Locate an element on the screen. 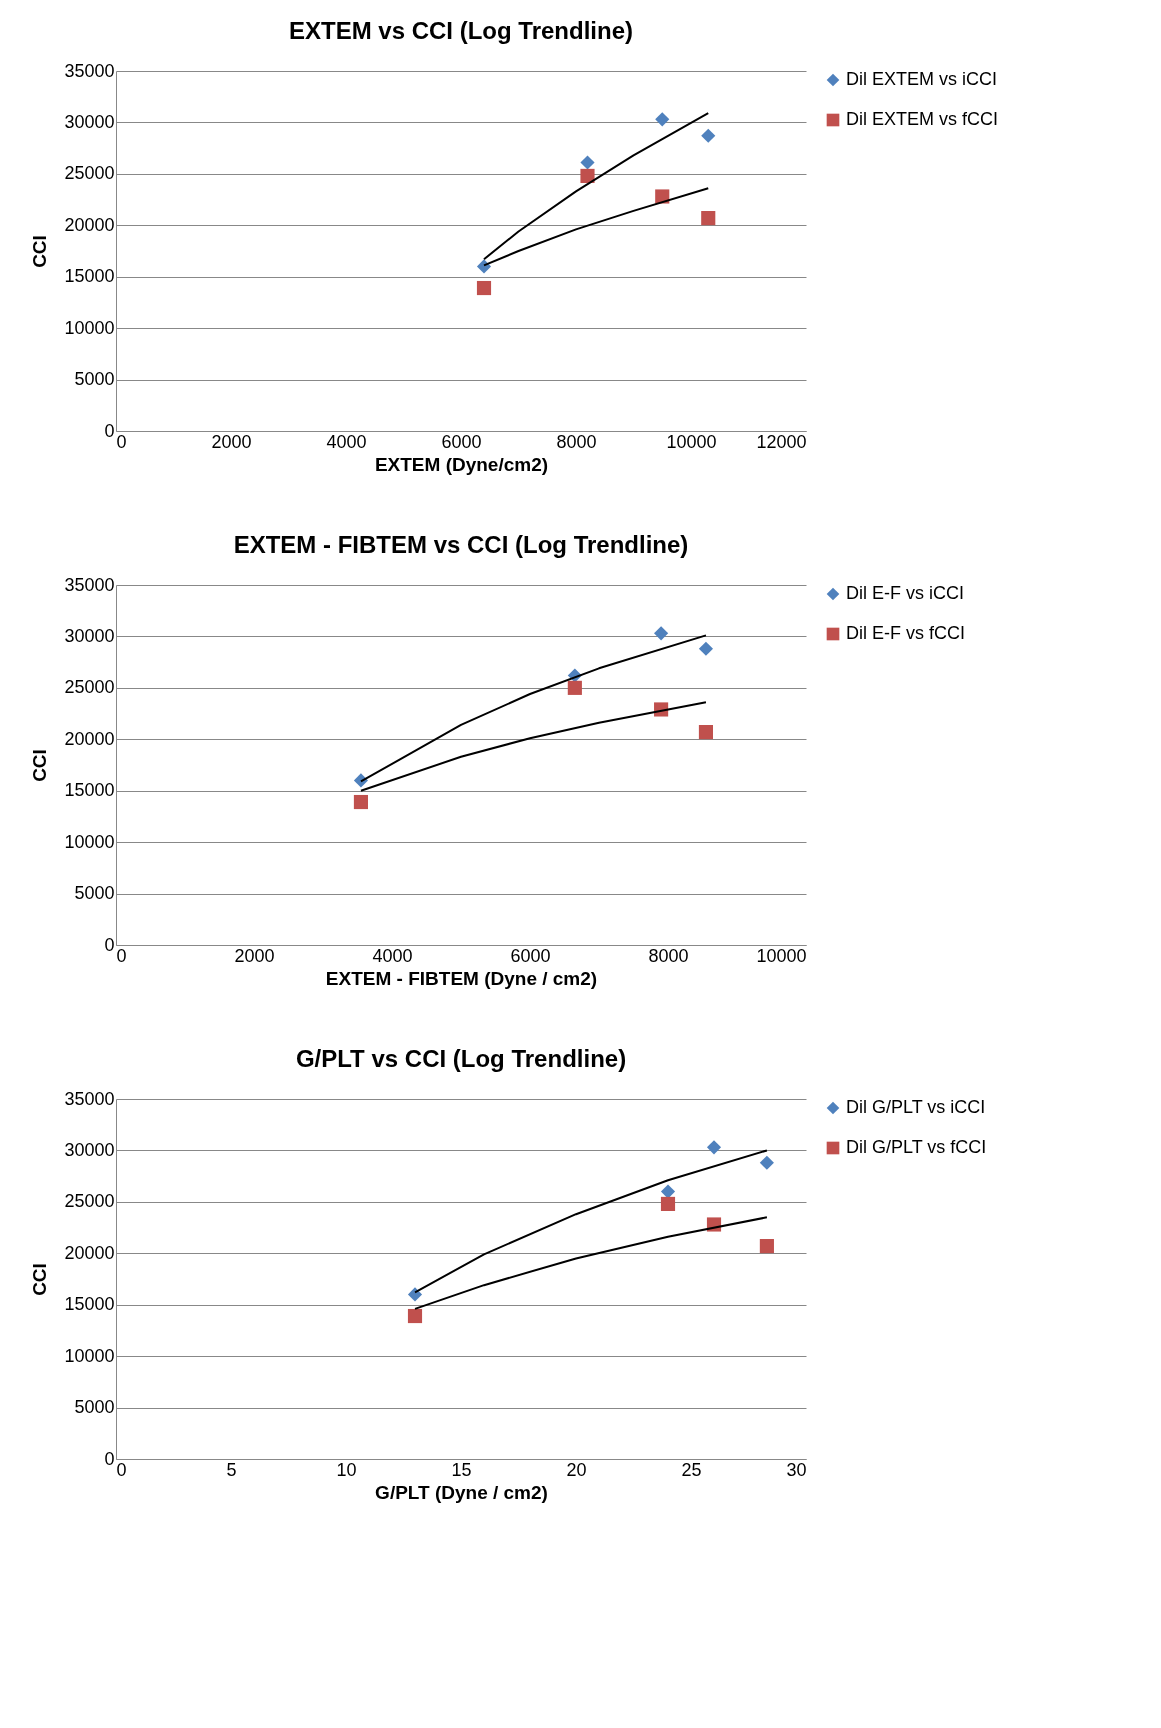 This screenshot has height=1728, width=1161. legend-label: Dil G/PLT vs iCCI is located at coordinates (916, 1107).